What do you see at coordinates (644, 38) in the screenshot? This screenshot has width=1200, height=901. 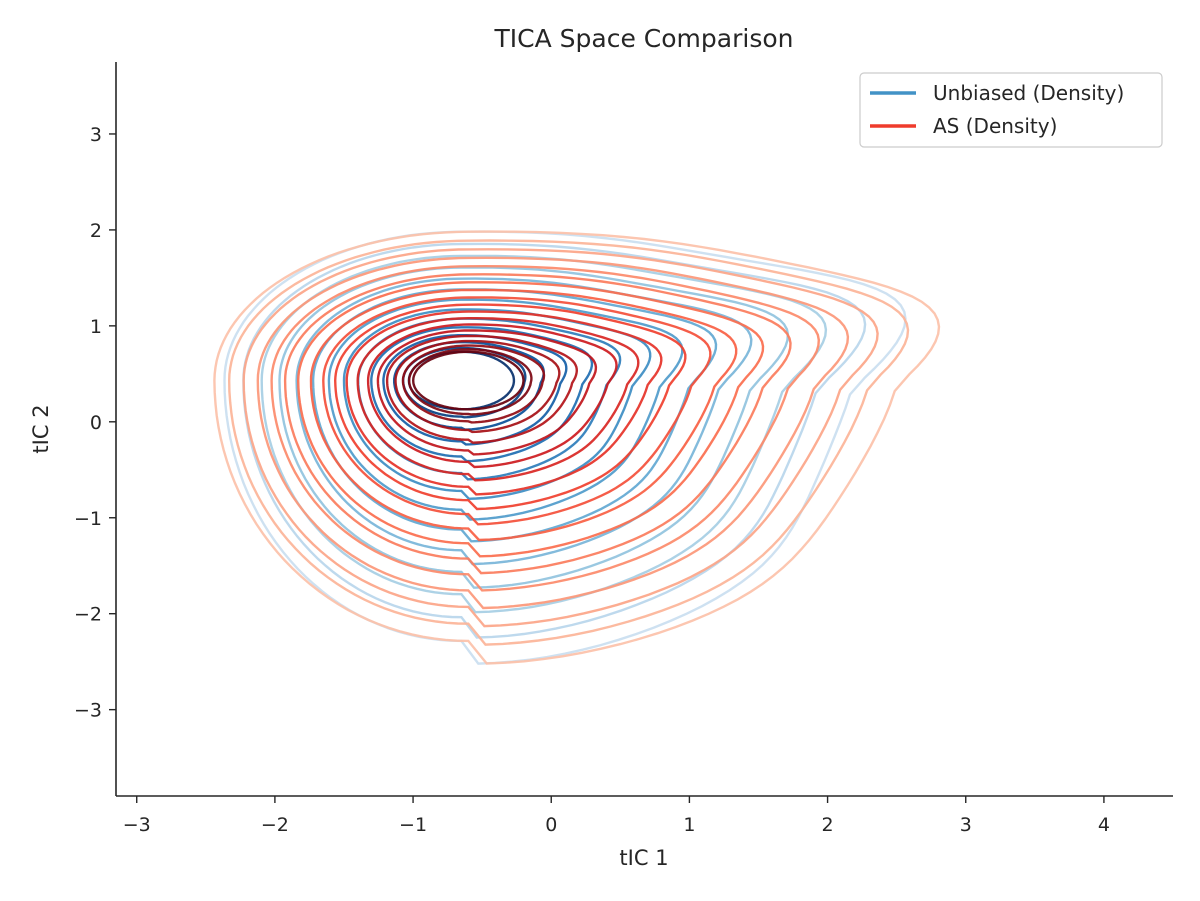 I see `chart-title: TICA Space Comparison` at bounding box center [644, 38].